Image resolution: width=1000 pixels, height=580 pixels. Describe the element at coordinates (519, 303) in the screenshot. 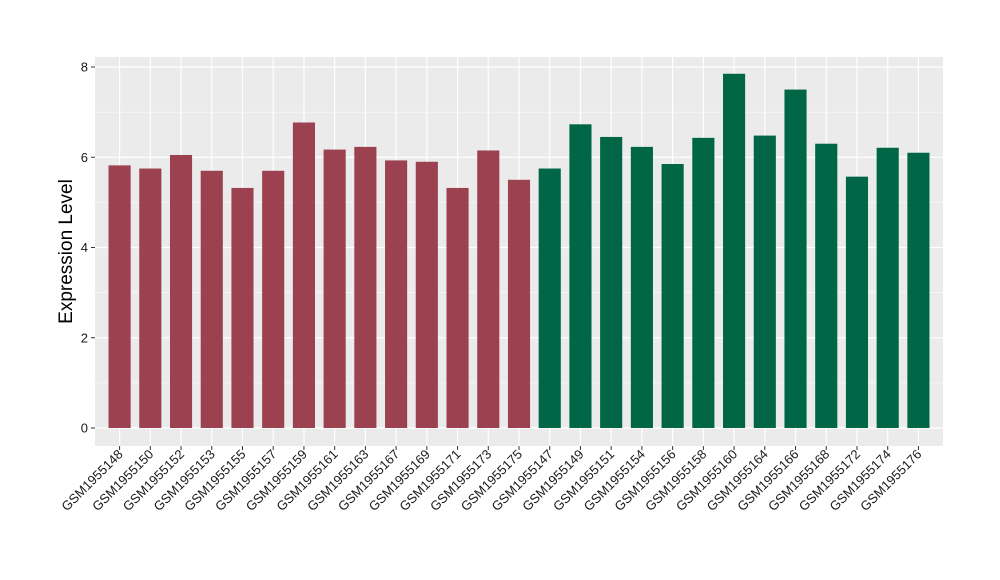

I see `bar-GSM1955175` at that location.